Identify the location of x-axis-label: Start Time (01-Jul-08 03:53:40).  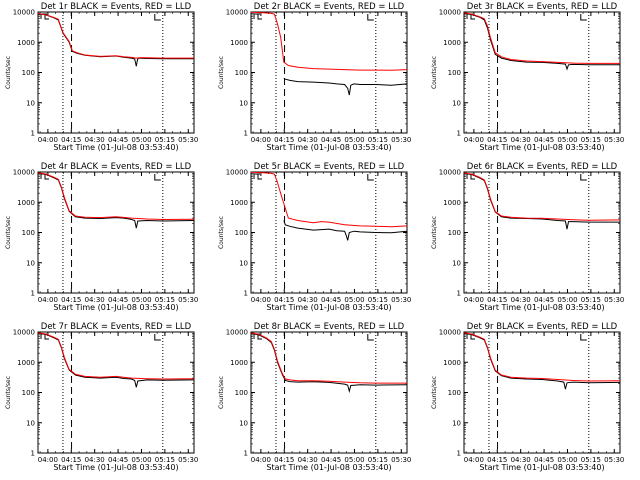
(541, 147).